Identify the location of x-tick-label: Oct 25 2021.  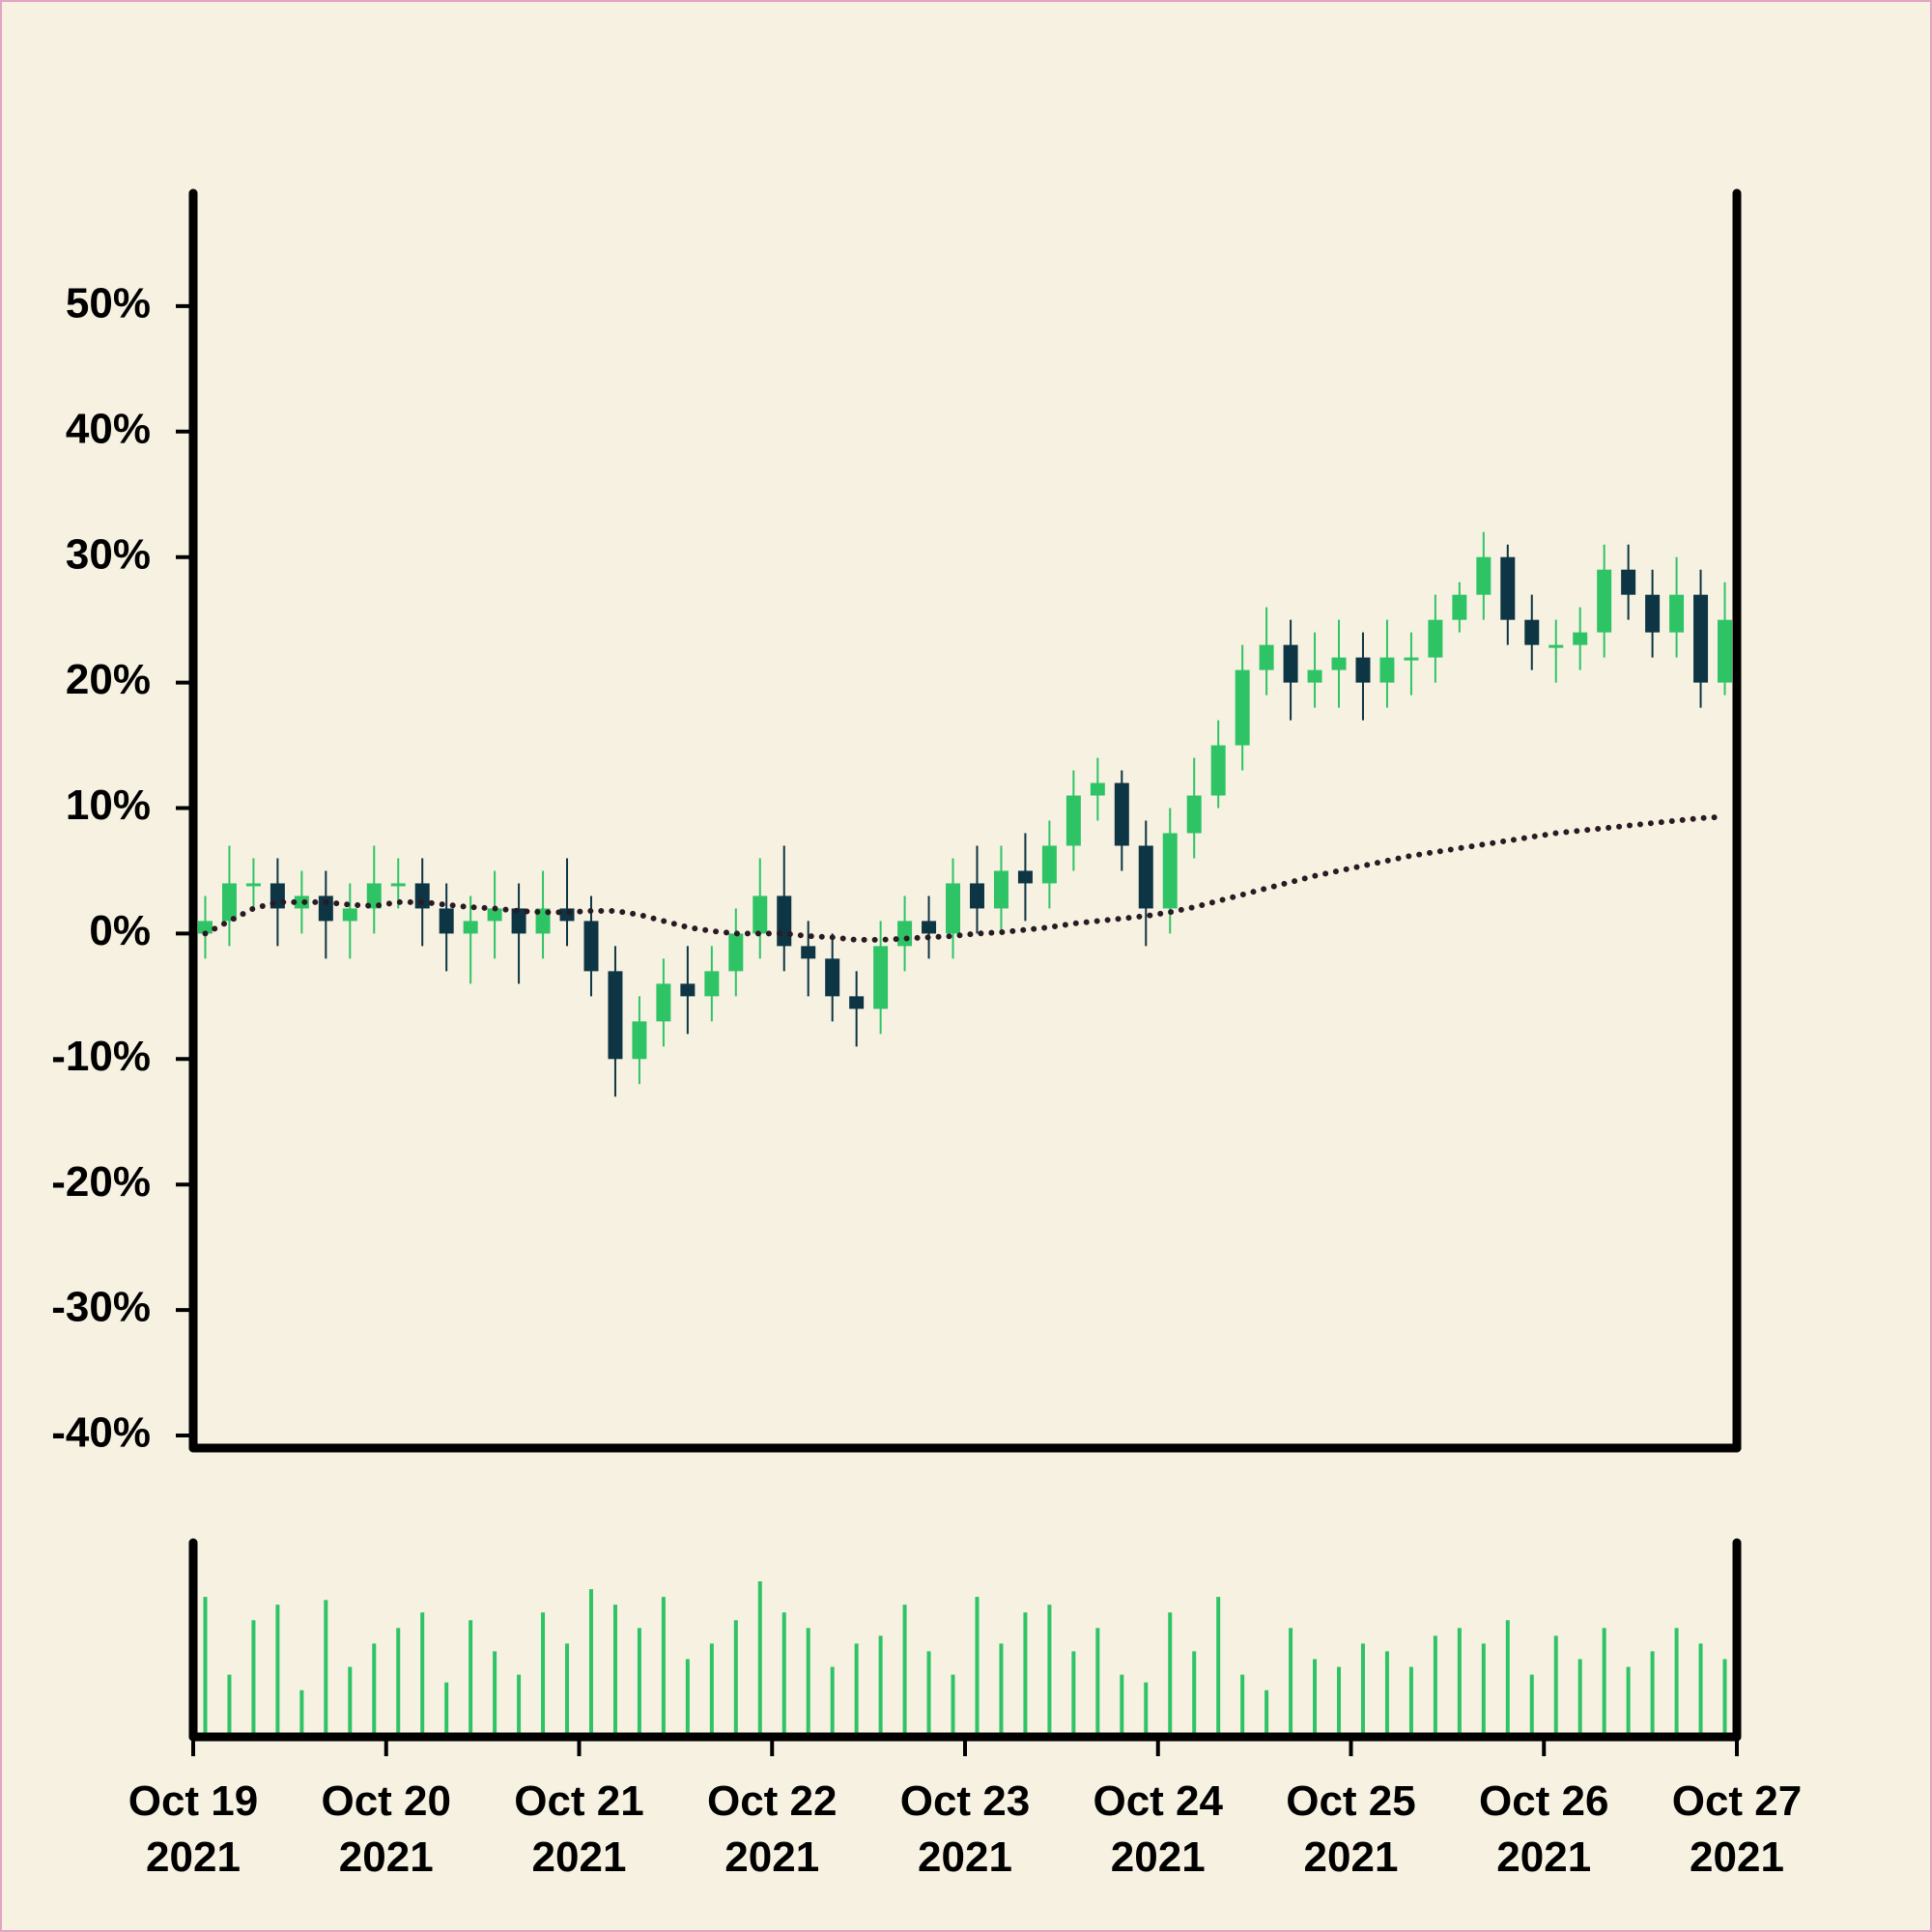
(1351, 1829).